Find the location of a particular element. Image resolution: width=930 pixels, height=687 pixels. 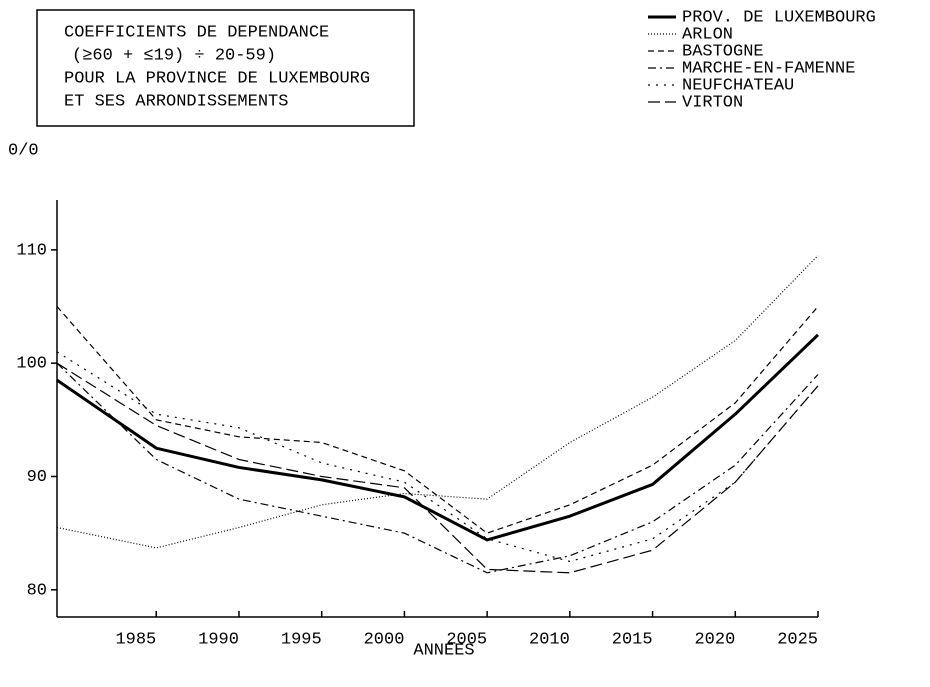

x-tick-label: 2000 is located at coordinates (384, 639).